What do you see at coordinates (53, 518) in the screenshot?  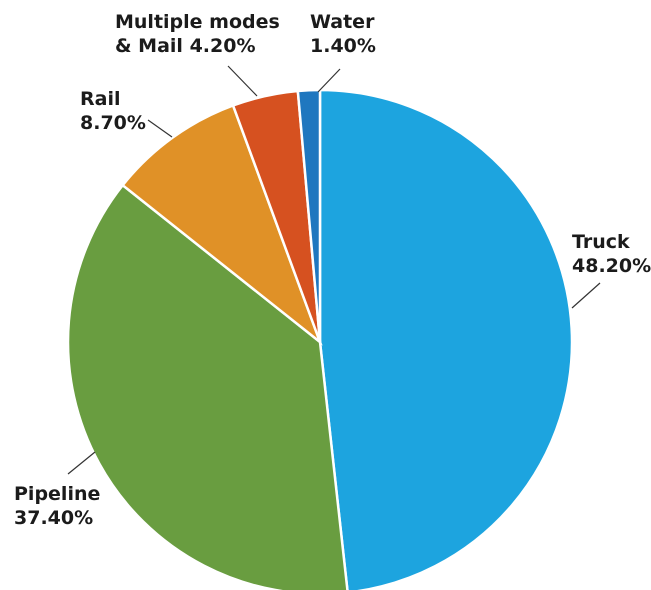 I see `slice-value-pipeline: 37.40%` at bounding box center [53, 518].